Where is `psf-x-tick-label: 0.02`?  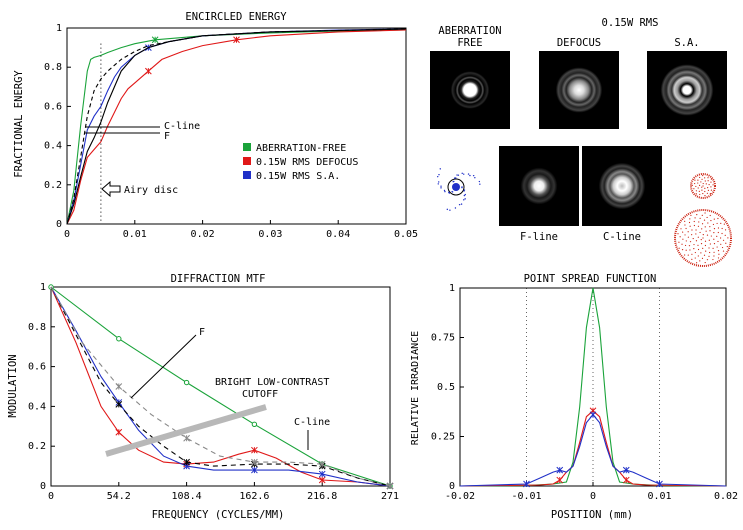 psf-x-tick-label: 0.02 is located at coordinates (726, 496).